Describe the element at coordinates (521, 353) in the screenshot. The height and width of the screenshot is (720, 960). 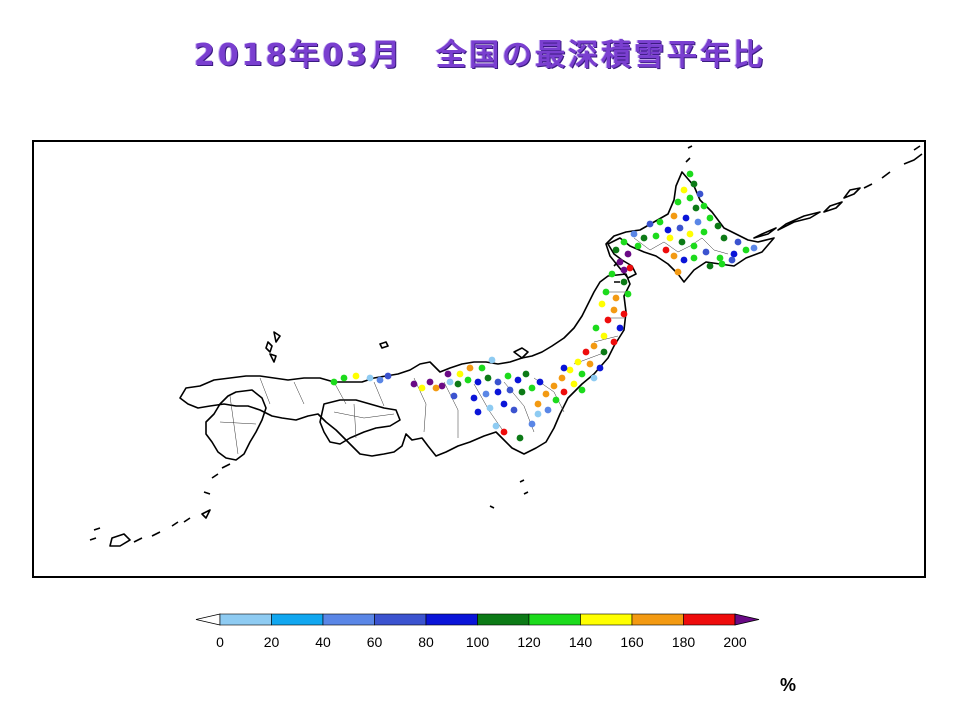
I see `sado-island` at that location.